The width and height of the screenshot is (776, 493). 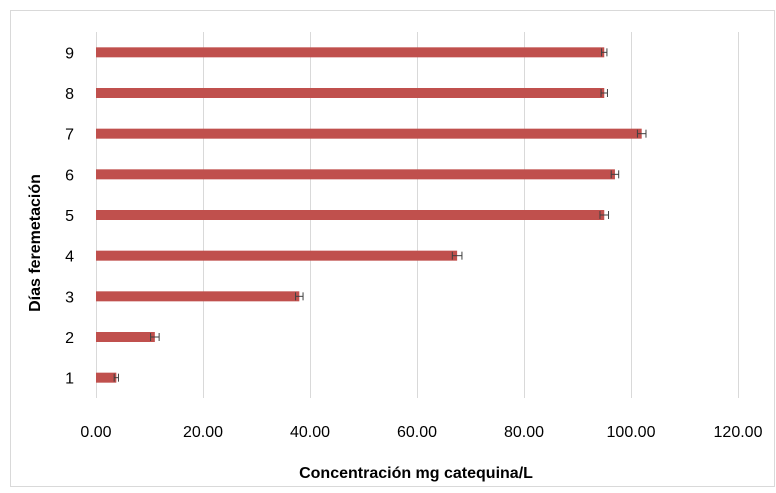 What do you see at coordinates (417, 432) in the screenshot?
I see `x-tick-label: 60.00` at bounding box center [417, 432].